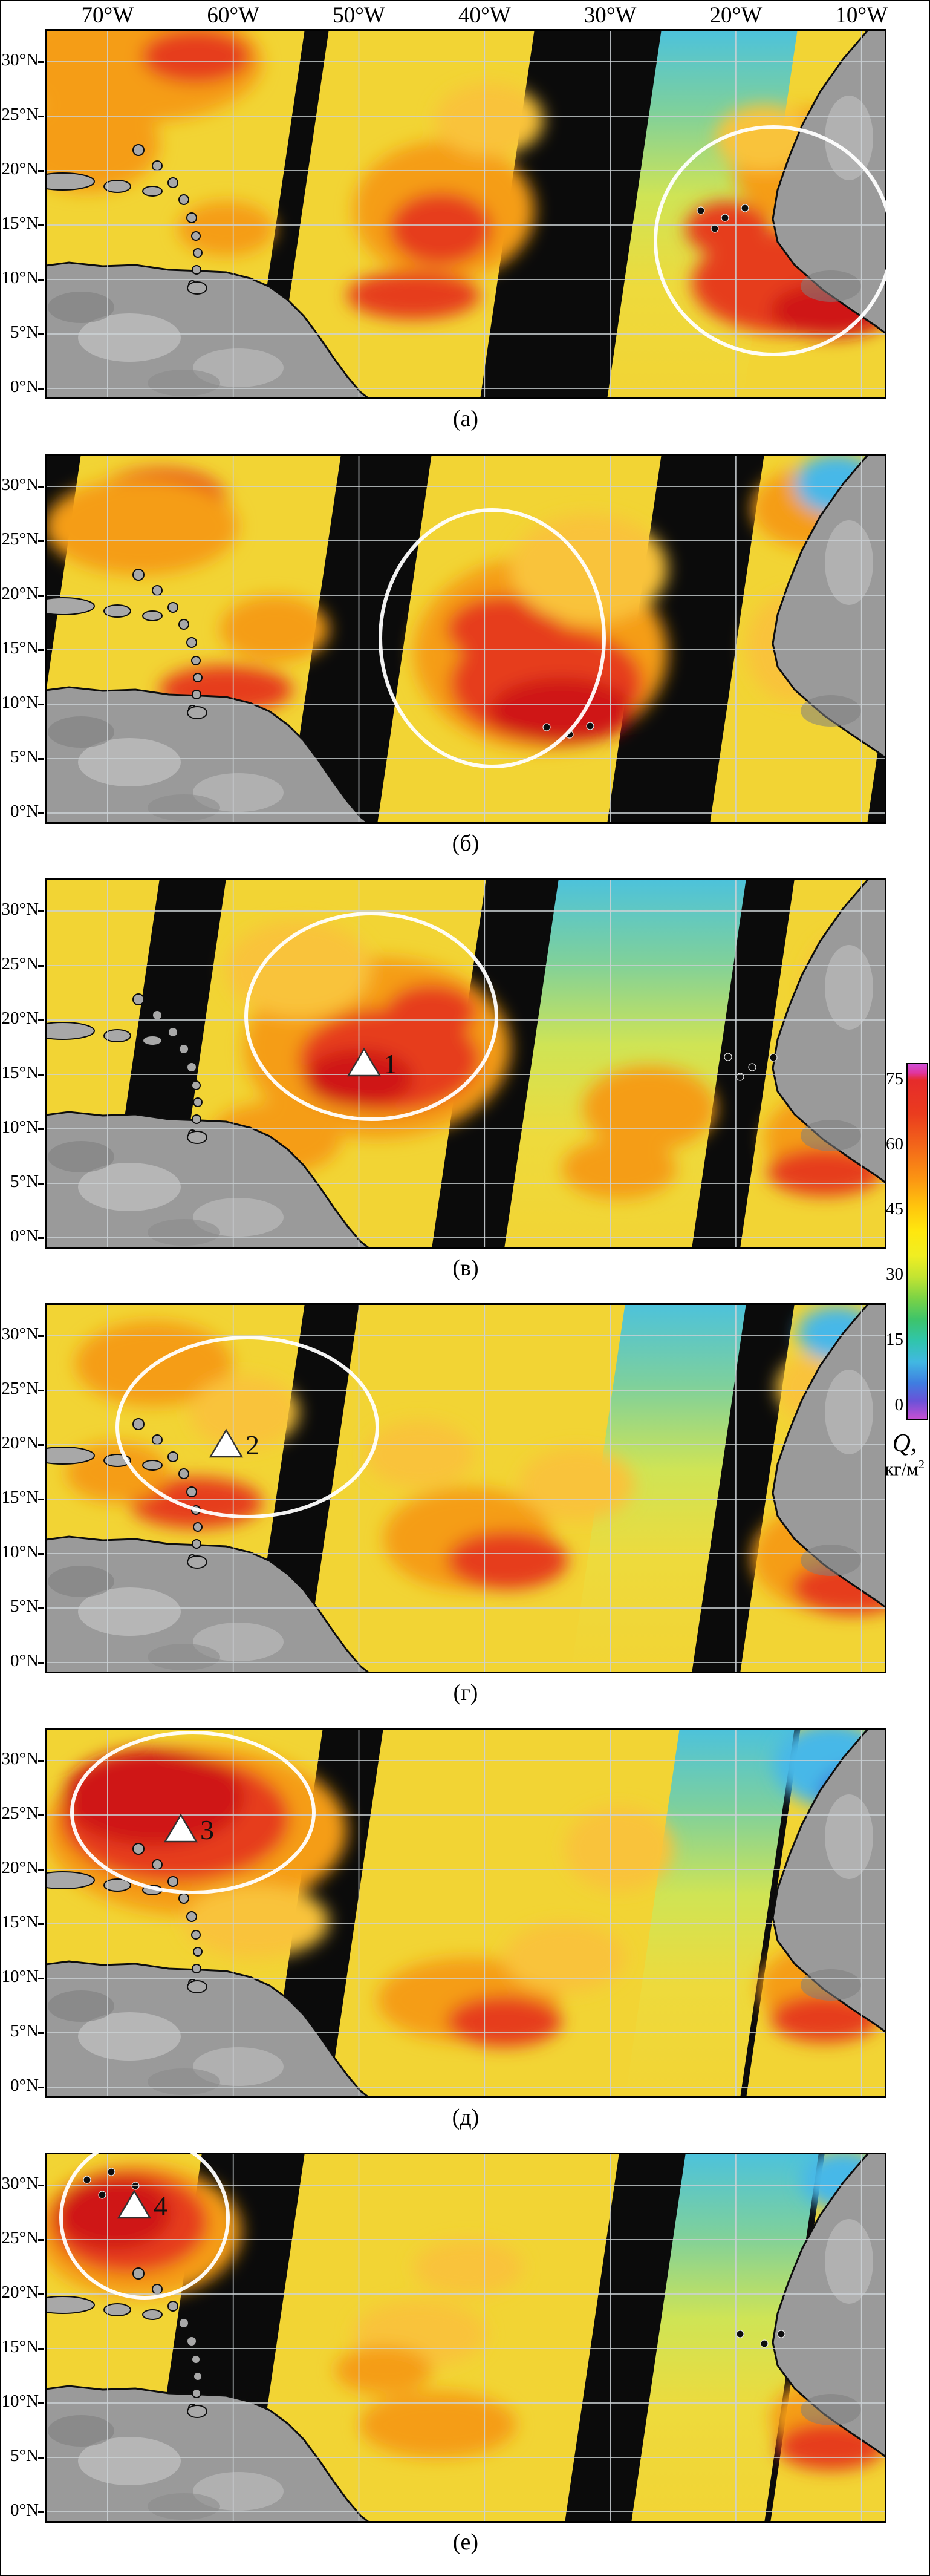 This screenshot has height=2576, width=930. I want to click on panel-caption: (б), so click(466, 843).